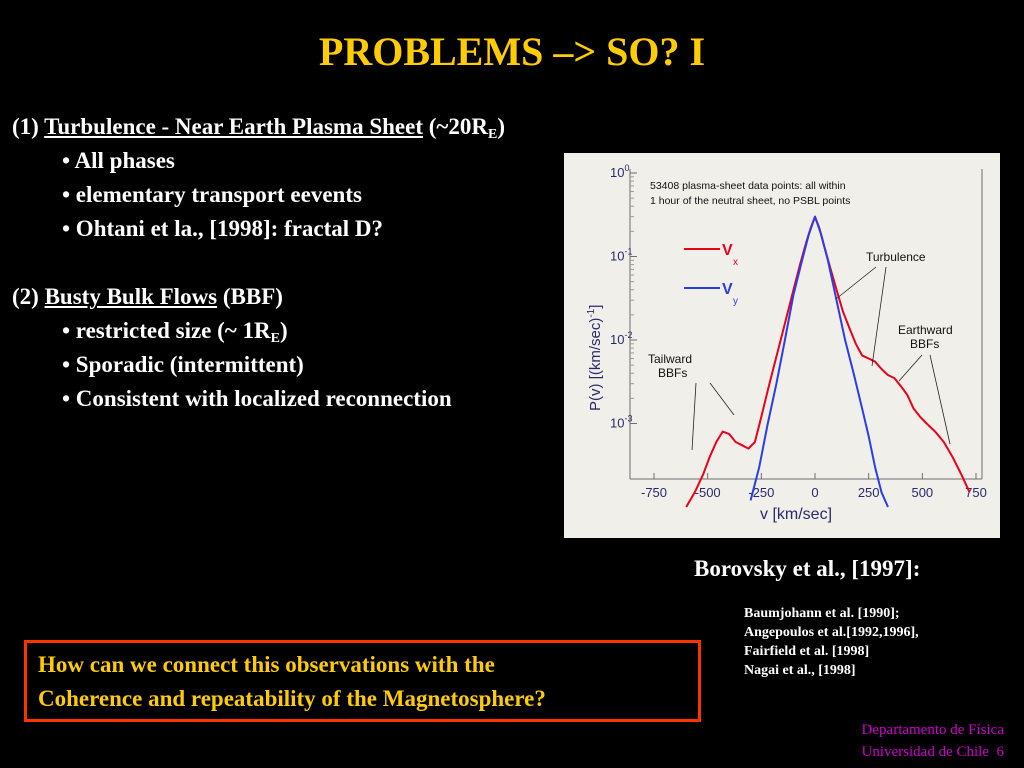 The height and width of the screenshot is (768, 1024). Describe the element at coordinates (166, 330) in the screenshot. I see `section2-bullet1-text: • restricted size (~ 1R` at that location.